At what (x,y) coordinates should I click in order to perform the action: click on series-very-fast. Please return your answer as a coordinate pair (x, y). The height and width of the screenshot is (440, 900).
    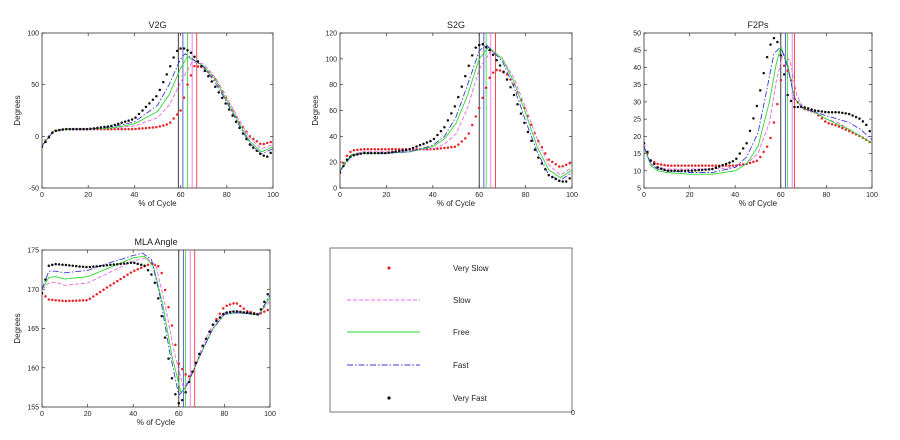
    Looking at the image, I should click on (757, 104).